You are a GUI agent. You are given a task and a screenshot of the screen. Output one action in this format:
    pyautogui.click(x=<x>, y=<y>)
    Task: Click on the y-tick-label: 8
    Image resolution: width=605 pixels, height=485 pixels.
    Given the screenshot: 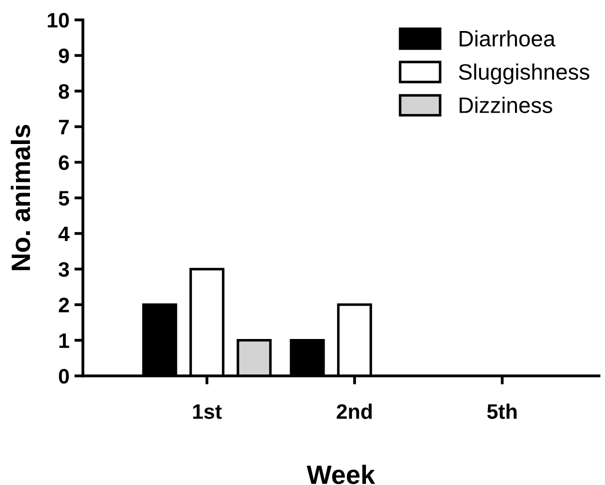 What is the action you would take?
    pyautogui.click(x=64, y=91)
    